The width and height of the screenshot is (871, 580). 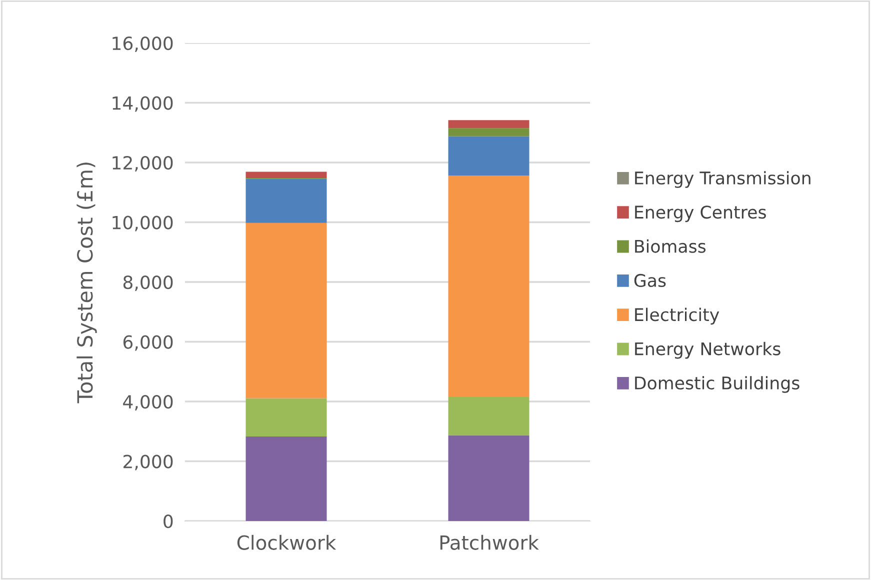 What do you see at coordinates (670, 246) in the screenshot?
I see `legend-label: Biomass` at bounding box center [670, 246].